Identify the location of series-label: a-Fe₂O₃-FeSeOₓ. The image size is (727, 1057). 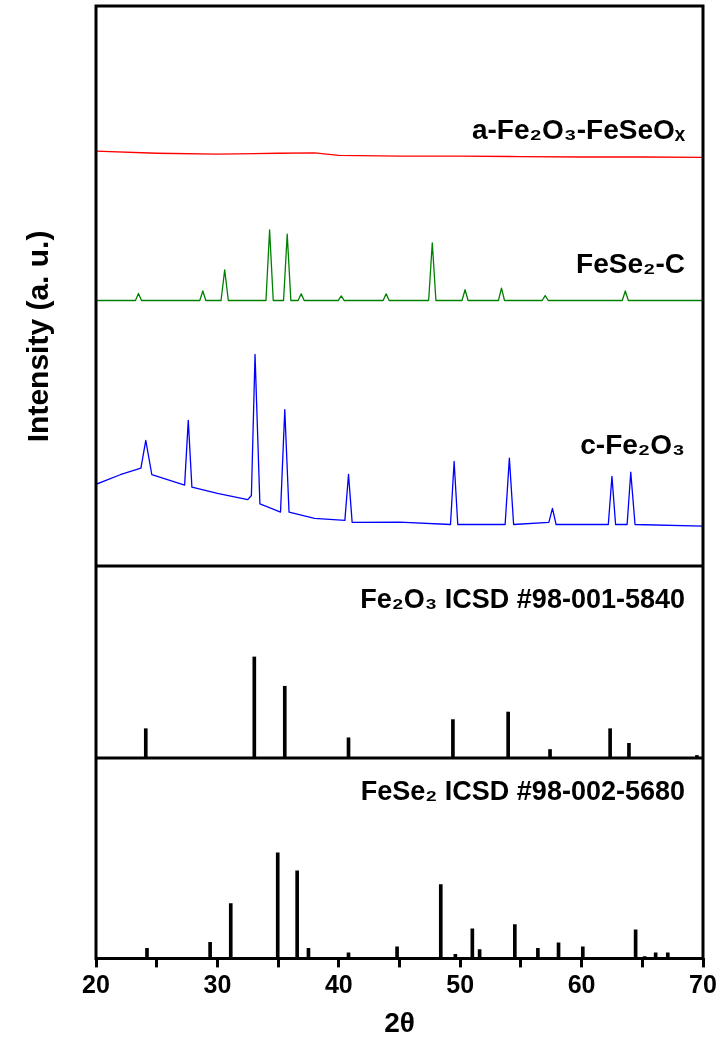
(578, 129).